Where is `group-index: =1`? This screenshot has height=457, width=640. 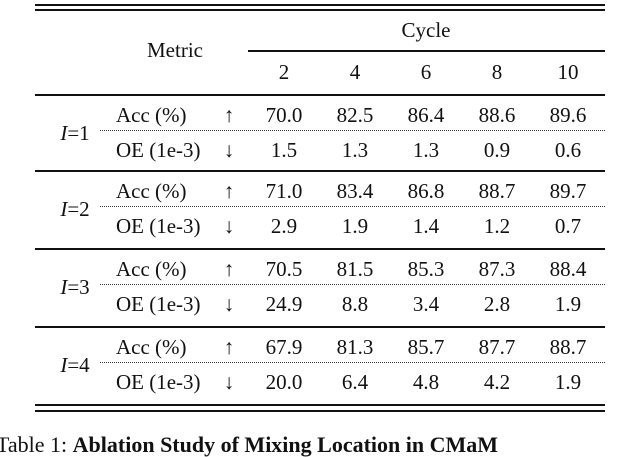
group-index: =1 is located at coordinates (78, 133).